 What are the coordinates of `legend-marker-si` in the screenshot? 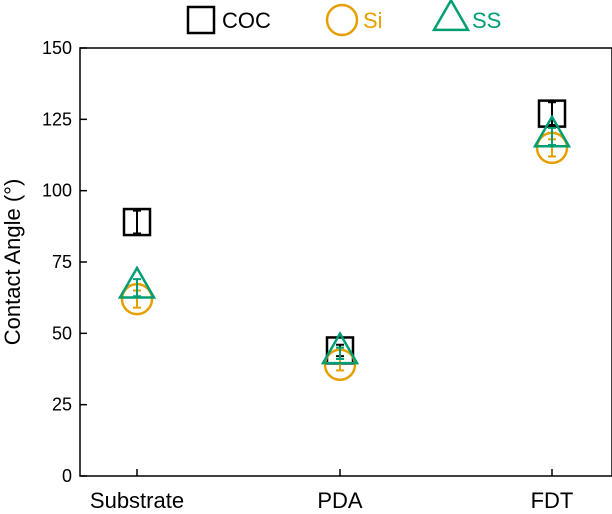 It's located at (342, 20).